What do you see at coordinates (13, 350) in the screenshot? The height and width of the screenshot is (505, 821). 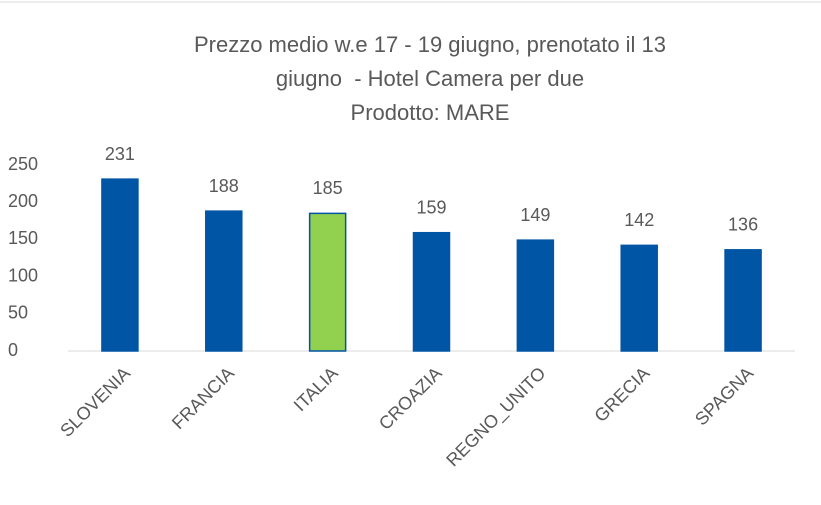 I see `y-tick-label: 0` at bounding box center [13, 350].